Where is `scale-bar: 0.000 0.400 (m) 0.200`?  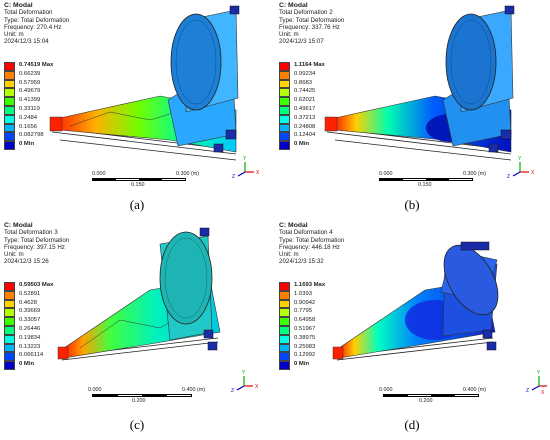 scale-bar: 0.000 0.400 (m) 0.200 is located at coordinates (444, 397).